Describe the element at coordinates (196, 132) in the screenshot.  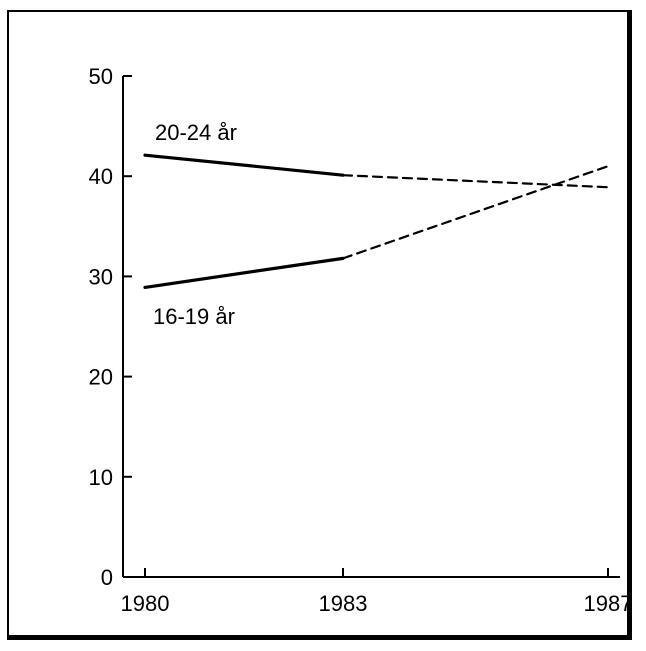
I see `series-label: 20-24 år` at that location.